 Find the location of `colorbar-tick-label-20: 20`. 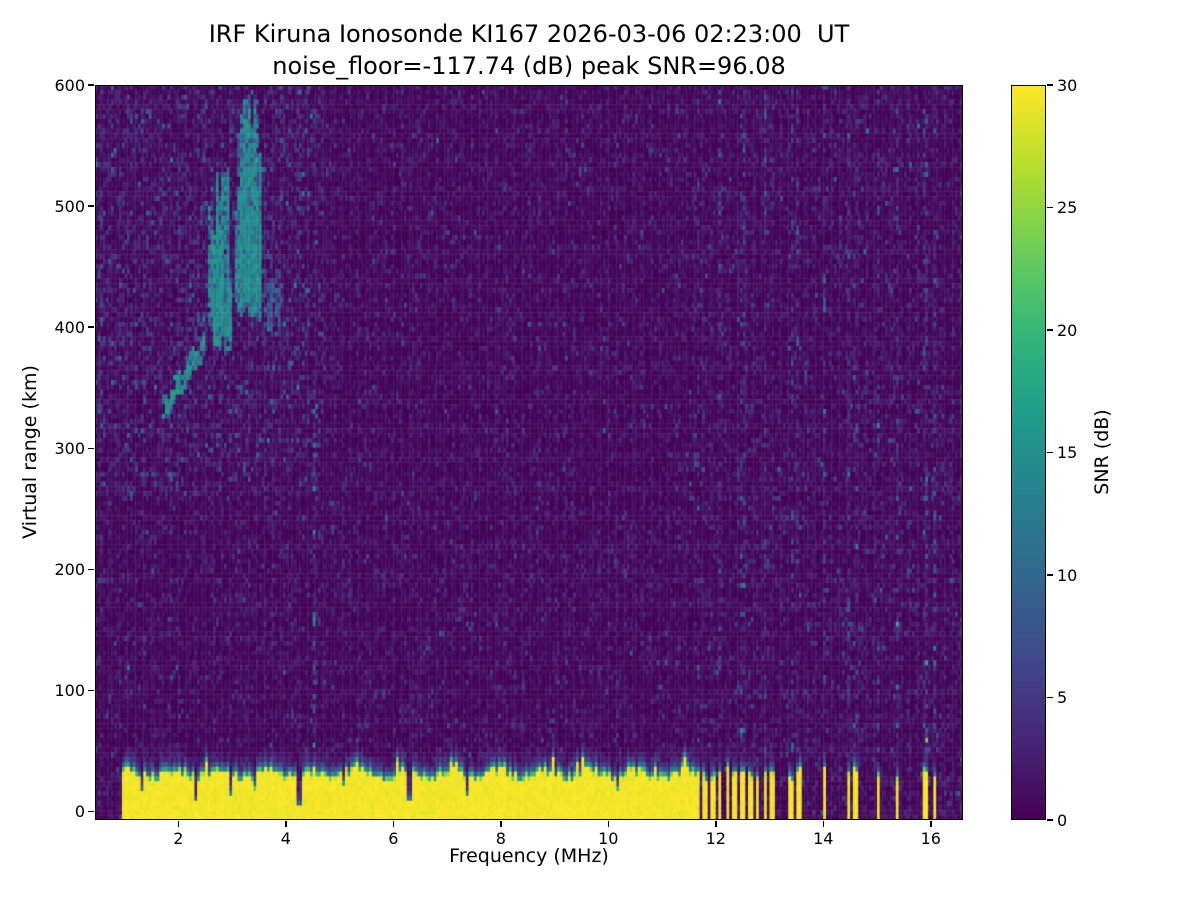

colorbar-tick-label-20: 20 is located at coordinates (1067, 330).